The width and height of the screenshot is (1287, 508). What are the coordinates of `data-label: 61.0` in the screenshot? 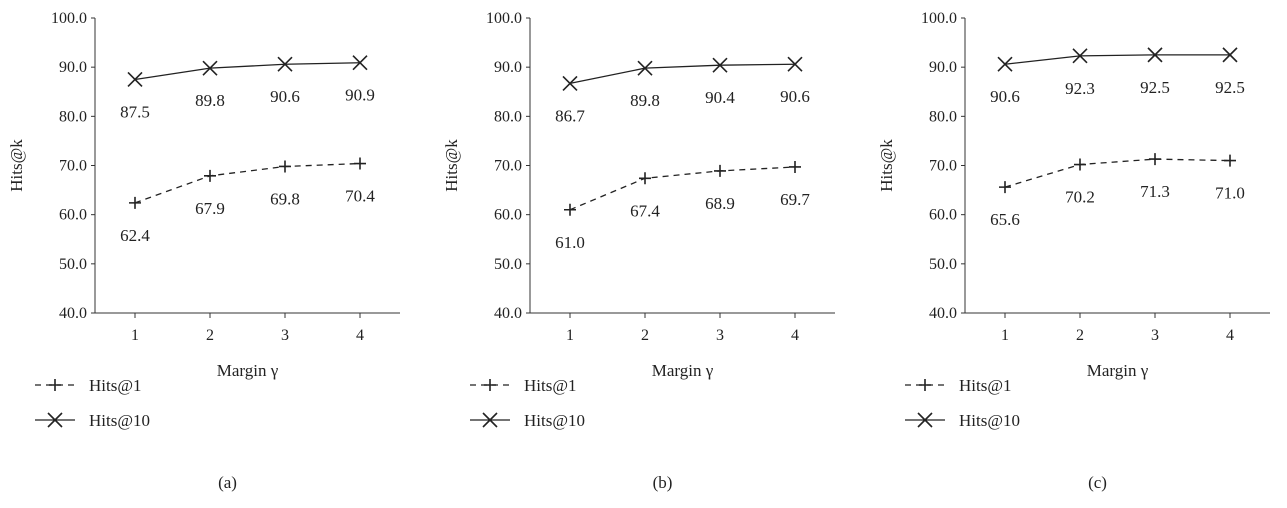 It's located at (570, 242).